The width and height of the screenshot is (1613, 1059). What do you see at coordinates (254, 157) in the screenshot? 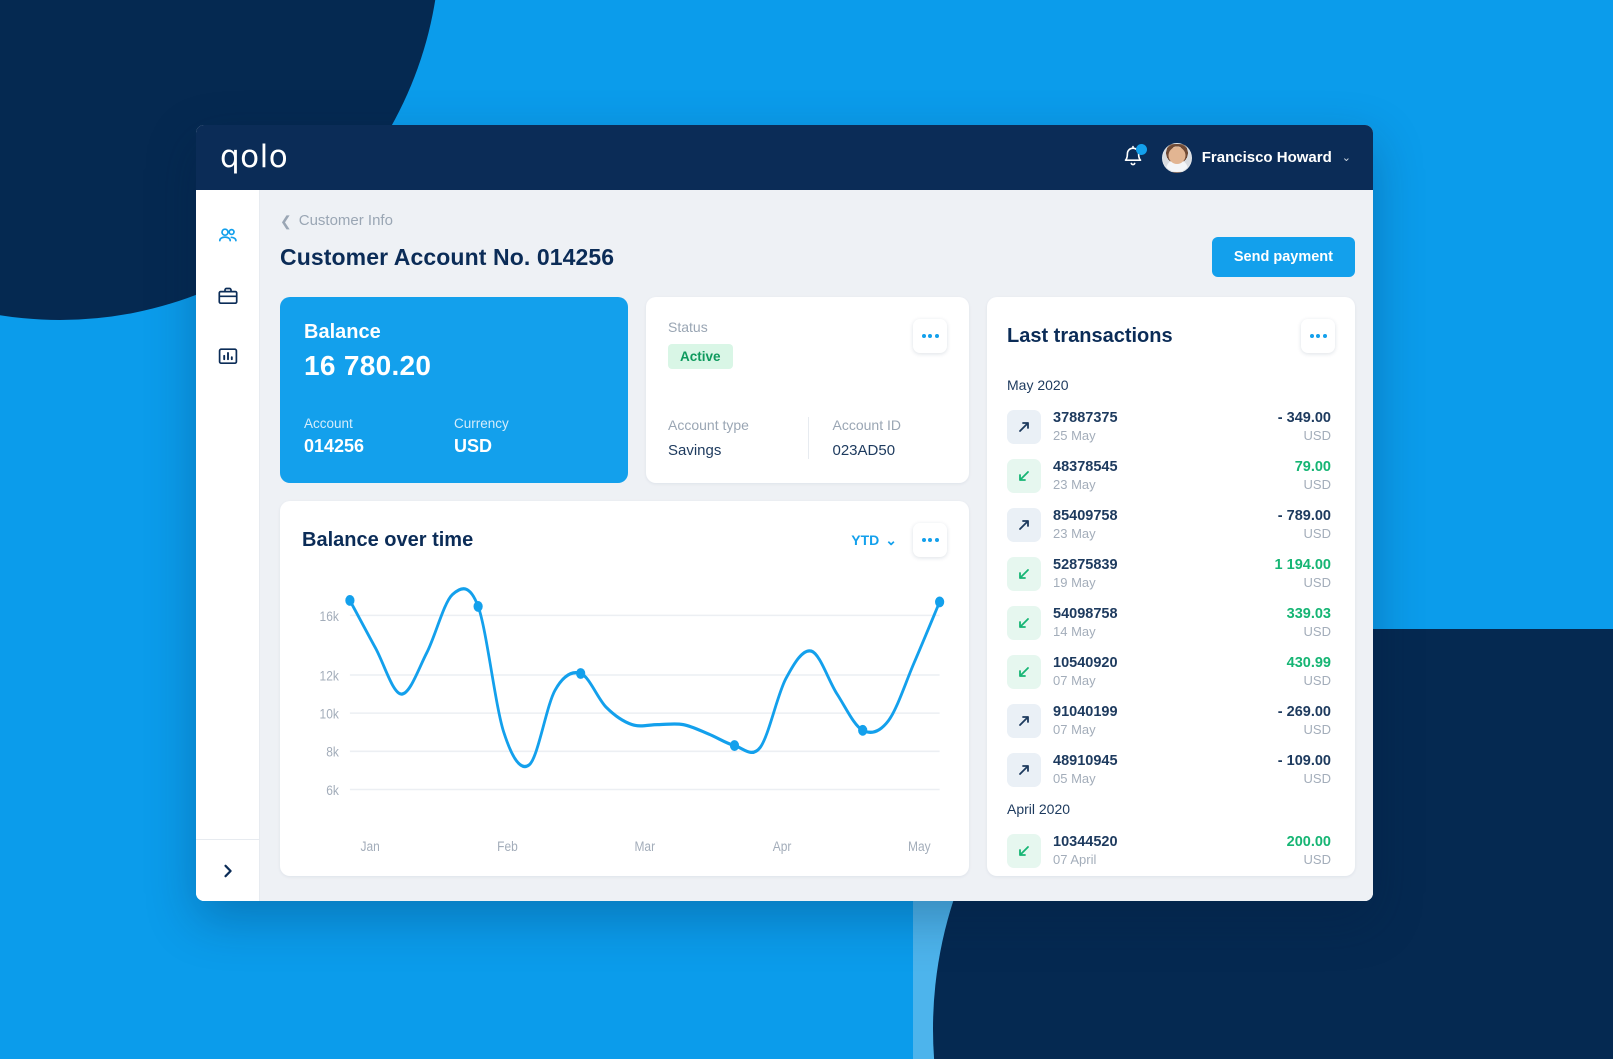
I see `app-logo: qolo` at bounding box center [254, 157].